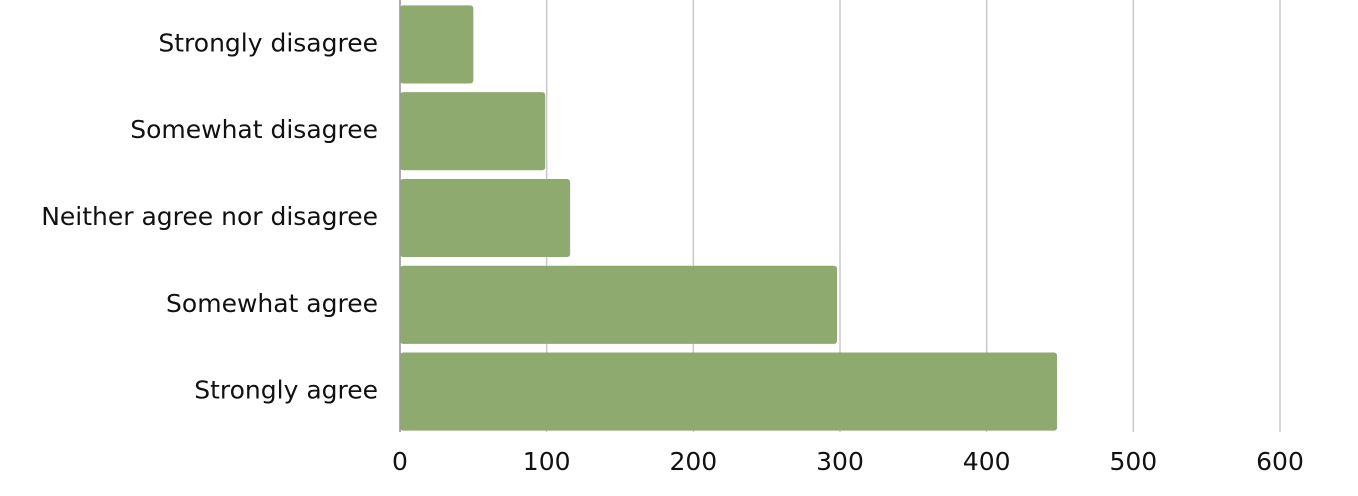 The height and width of the screenshot is (496, 1358). Describe the element at coordinates (268, 42) in the screenshot. I see `y-tick-label: Strongly disagree` at that location.